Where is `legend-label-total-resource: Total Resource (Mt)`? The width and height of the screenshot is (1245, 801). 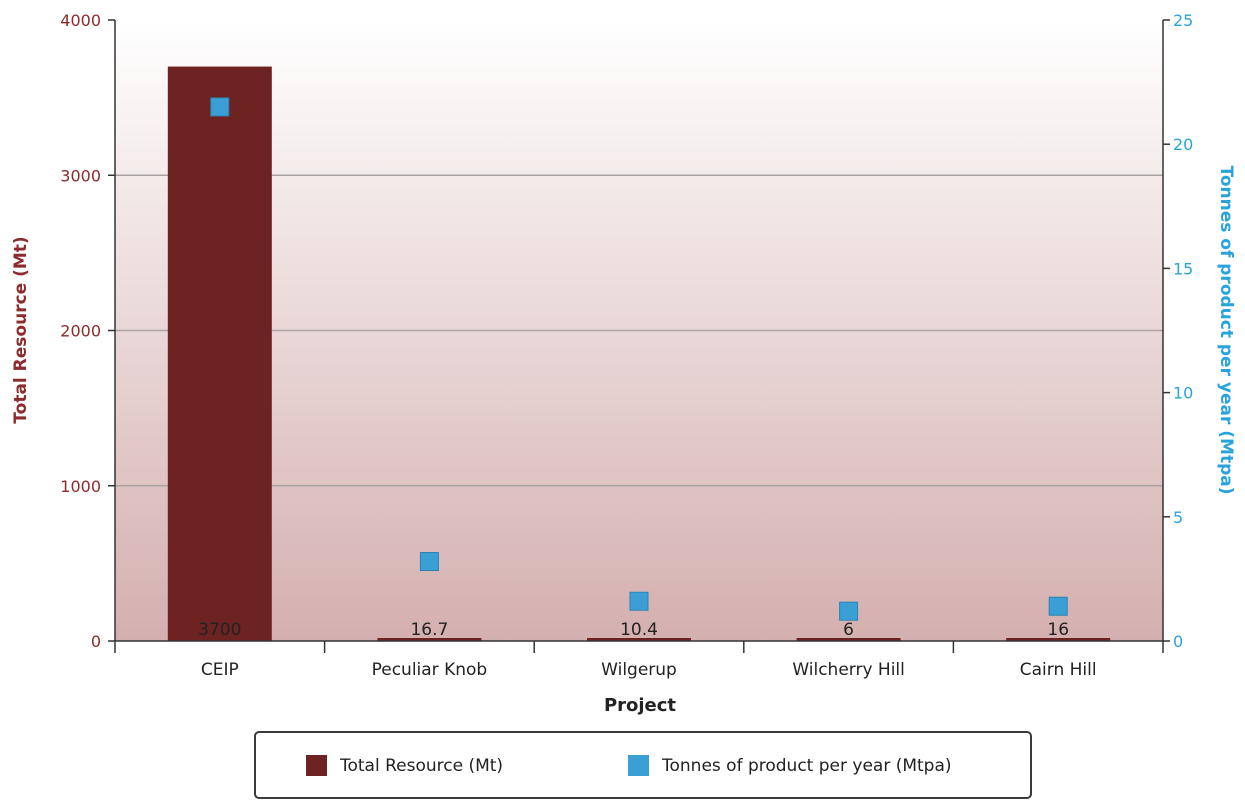
legend-label-total-resource: Total Resource (Mt) is located at coordinates (422, 765).